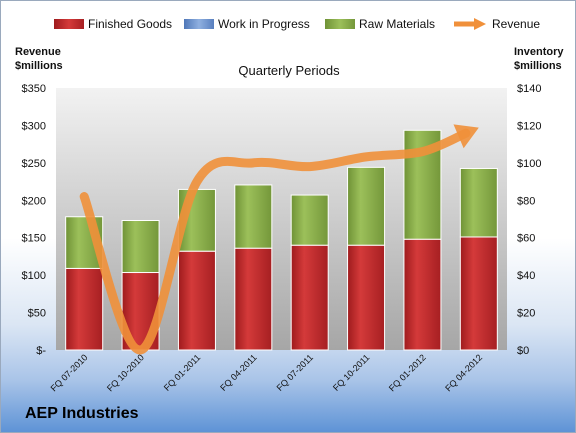  What do you see at coordinates (526, 276) in the screenshot?
I see `right-tick-label: $40` at bounding box center [526, 276].